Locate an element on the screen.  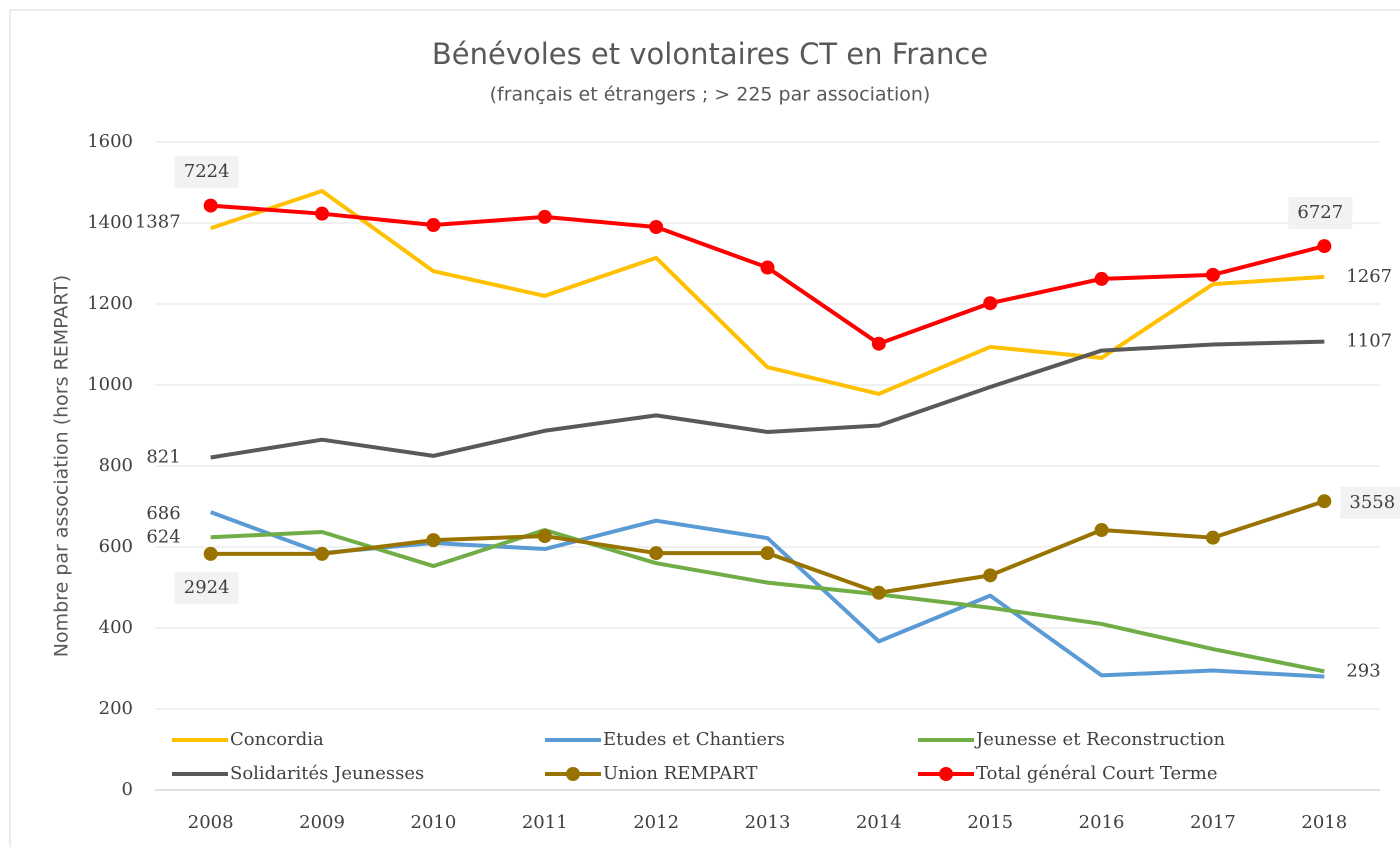
x-tick-label: 2013 is located at coordinates (768, 822).